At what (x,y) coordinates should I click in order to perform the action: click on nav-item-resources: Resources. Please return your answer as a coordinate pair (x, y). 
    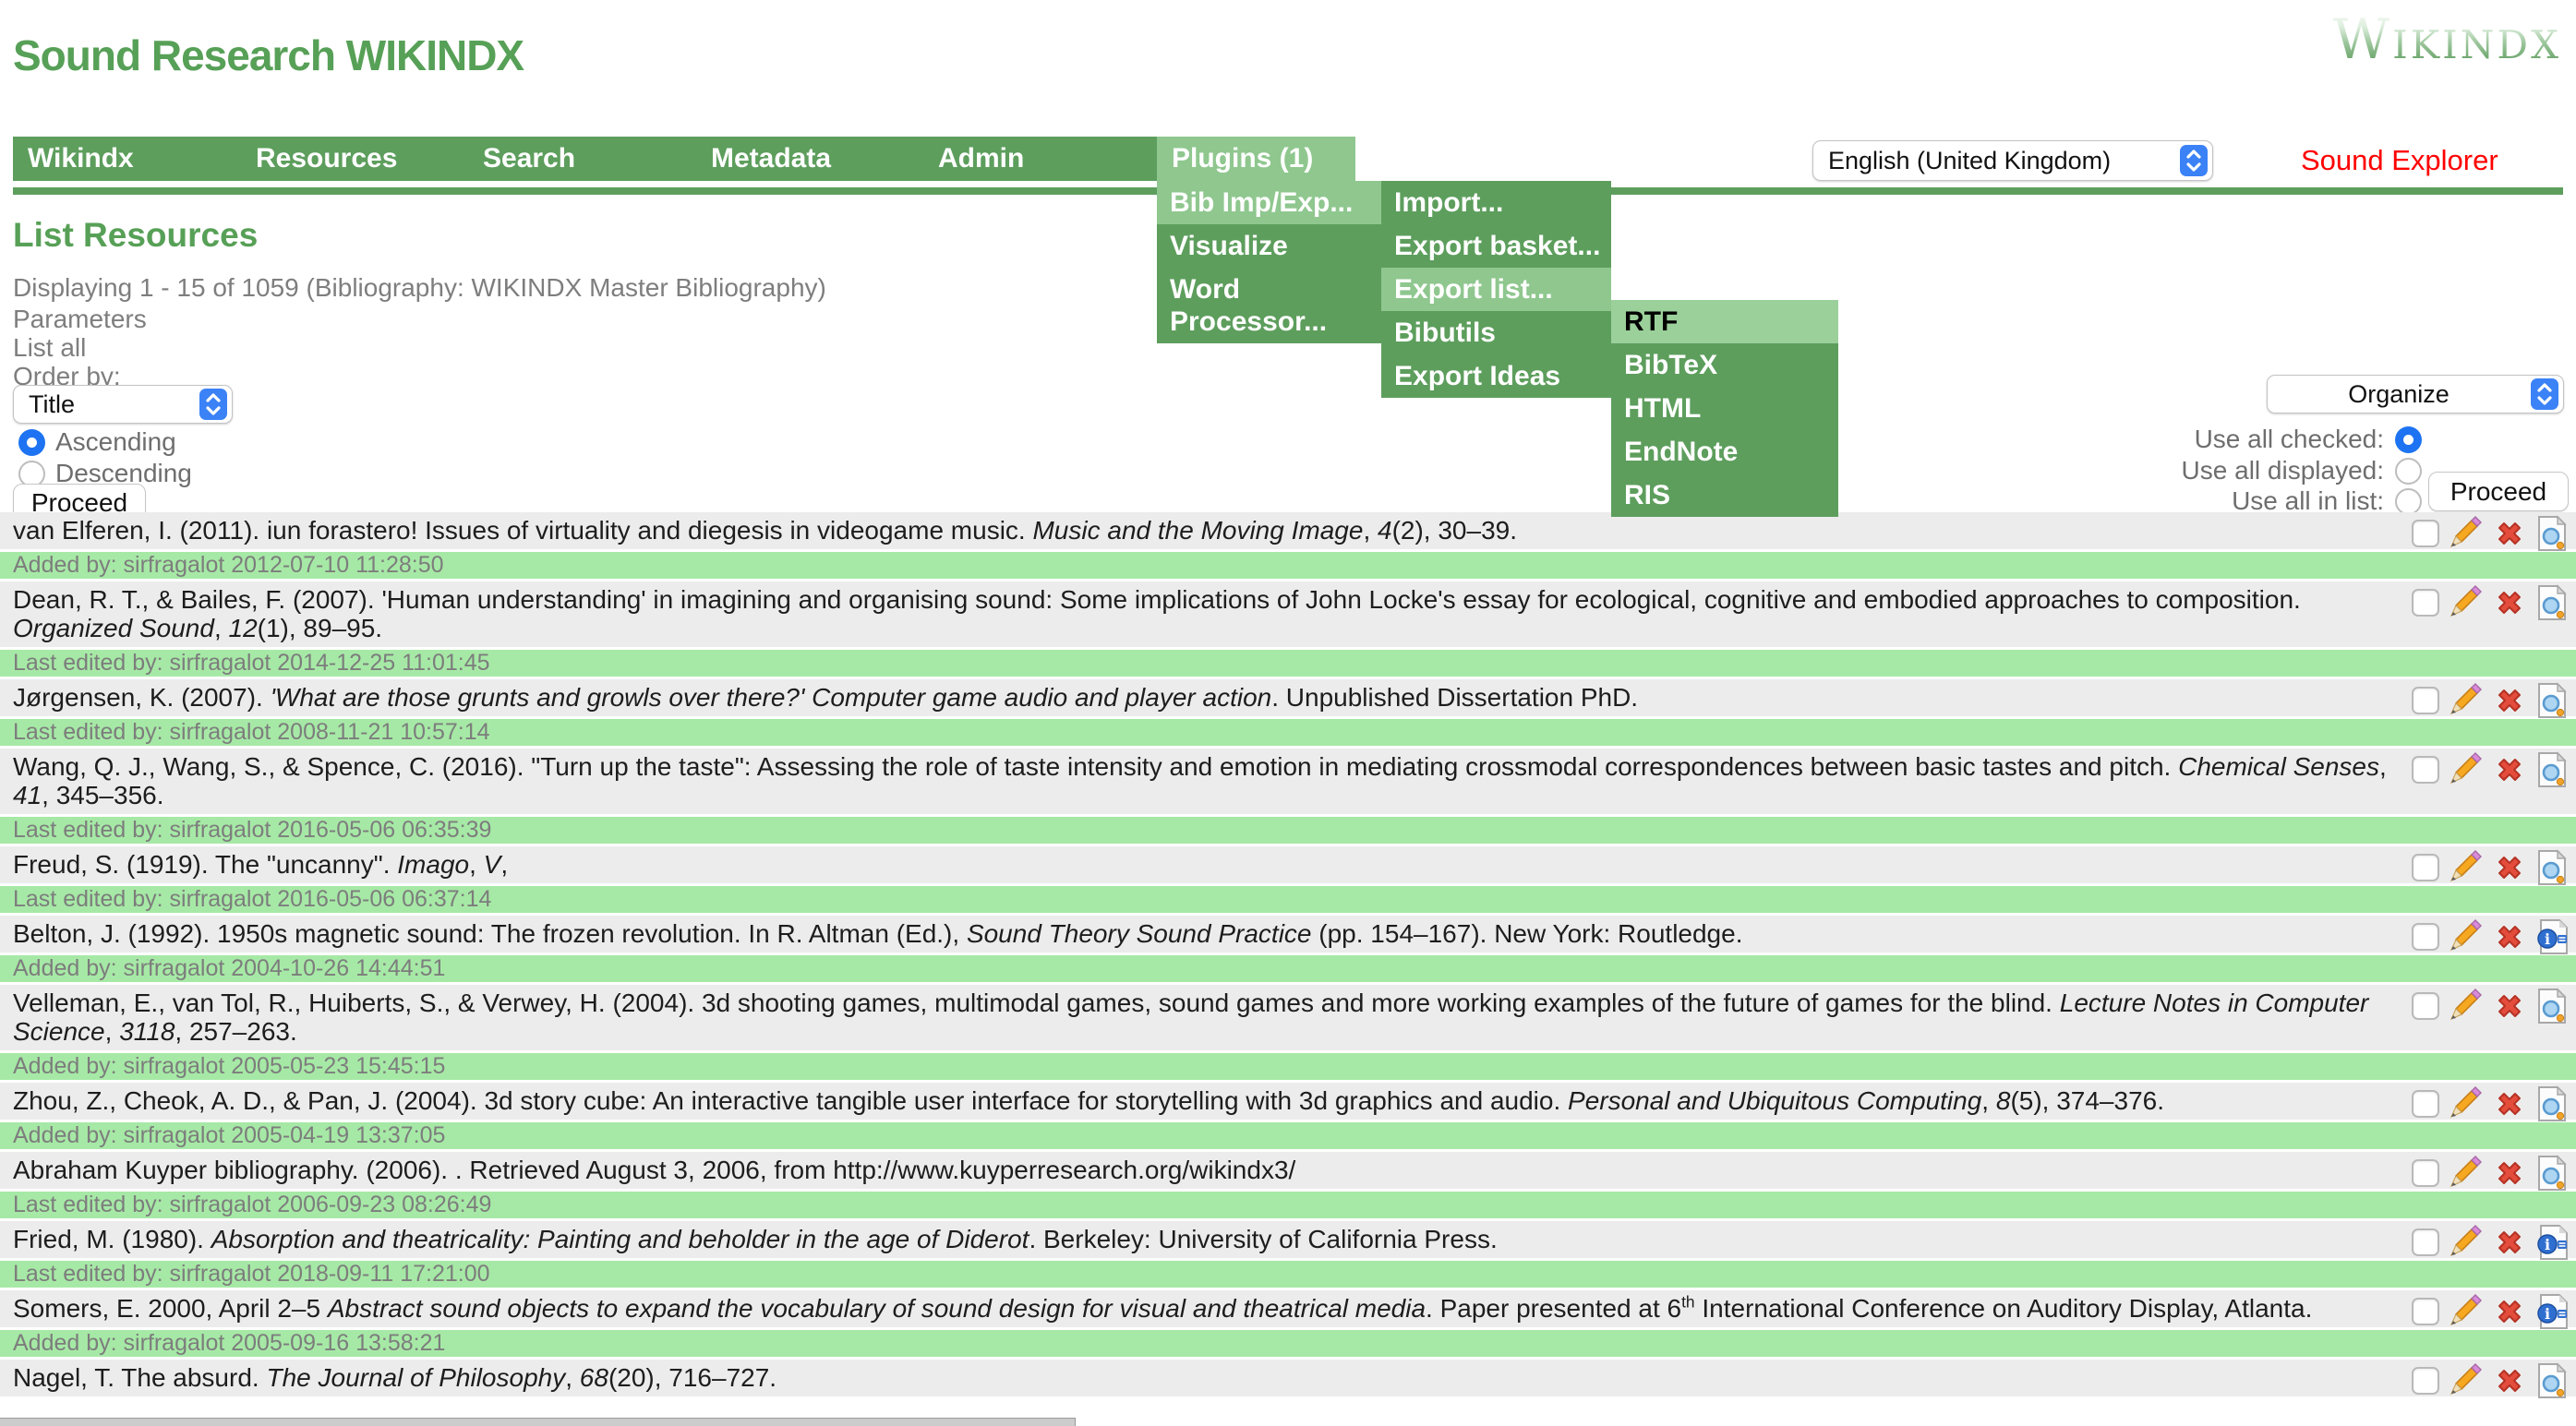
    Looking at the image, I should click on (327, 158).